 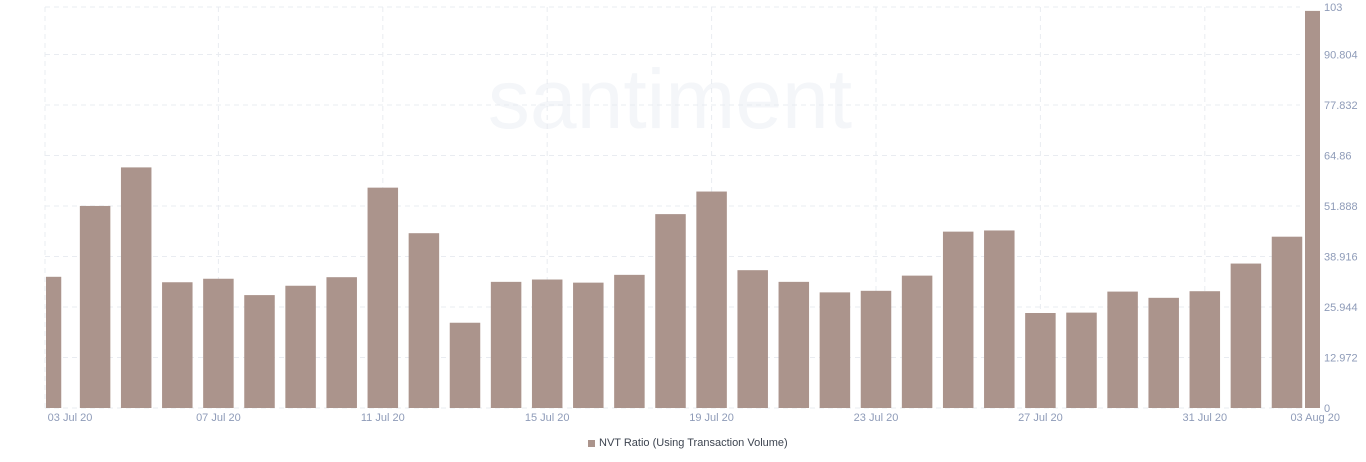 What do you see at coordinates (1341, 358) in the screenshot?
I see `y-tick-label: 12.972` at bounding box center [1341, 358].